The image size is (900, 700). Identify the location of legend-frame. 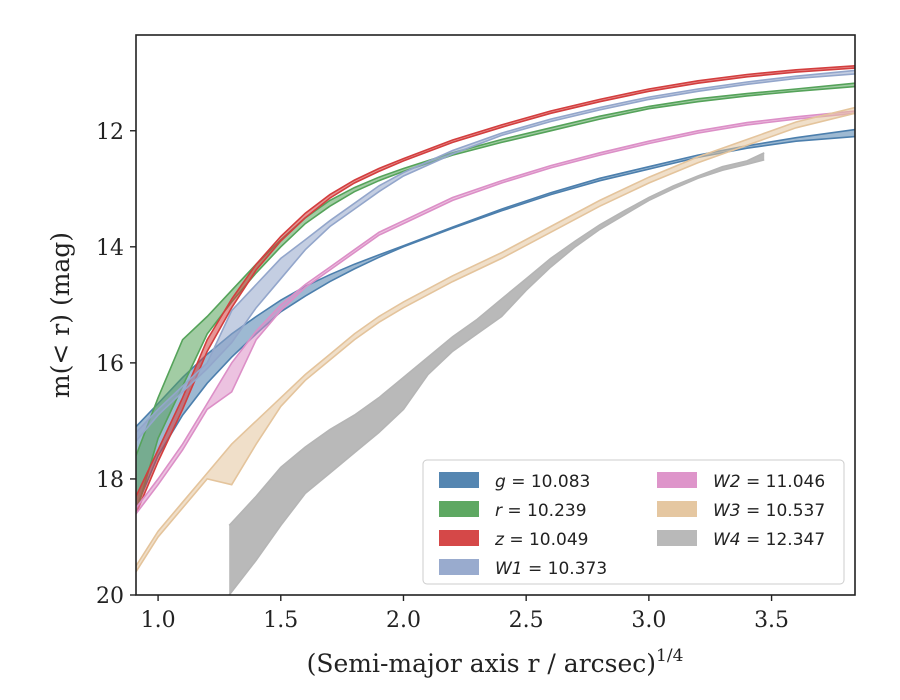
(633, 522).